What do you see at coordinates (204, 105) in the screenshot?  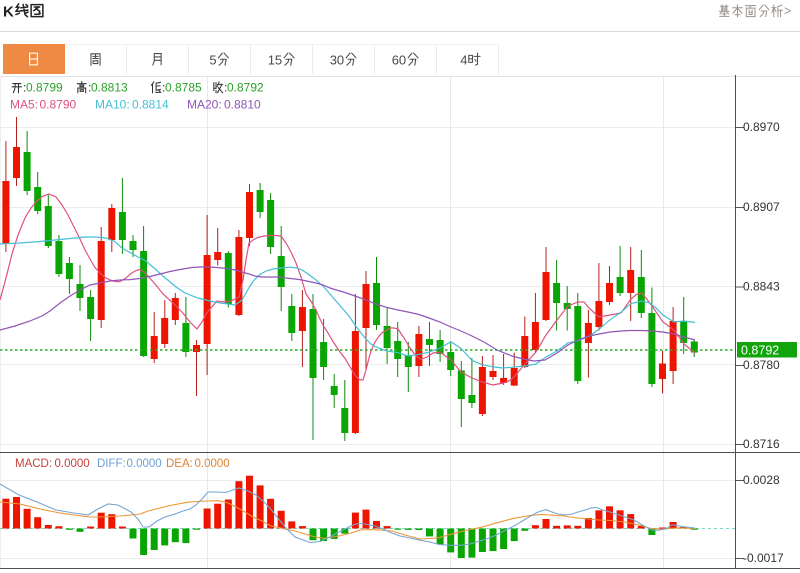 I see `svg-text: MA20:` at bounding box center [204, 105].